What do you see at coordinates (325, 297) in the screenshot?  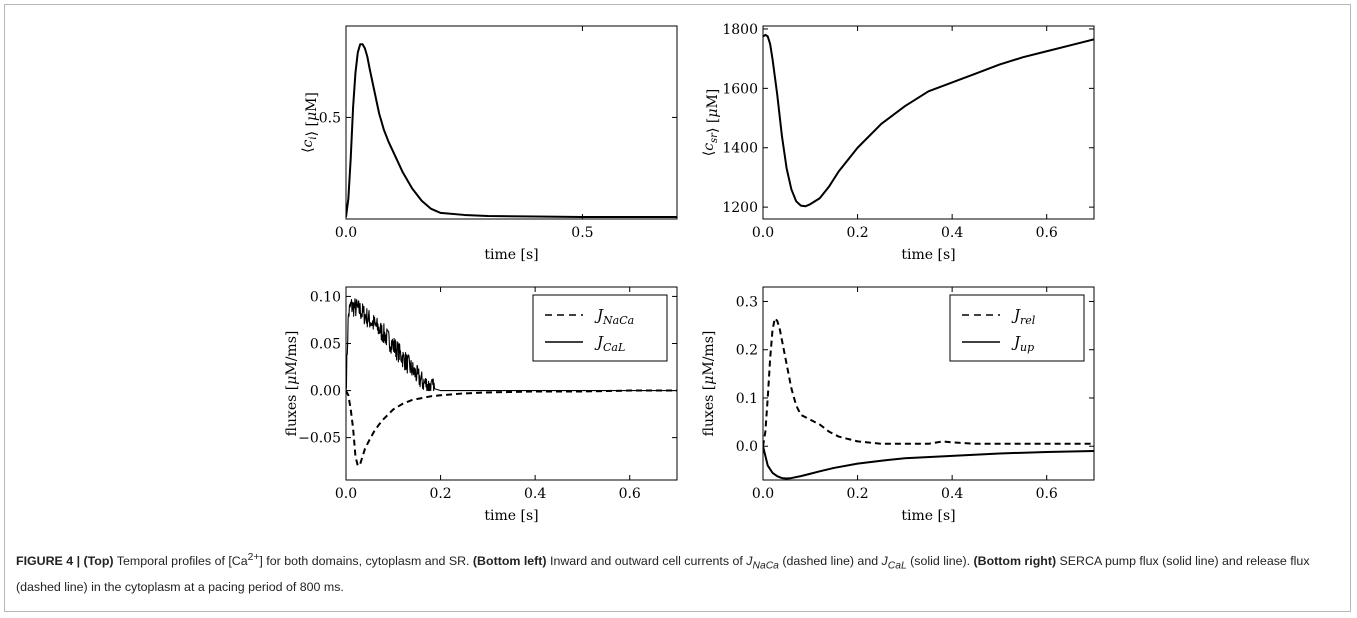 I see `y-tick-label: 0.10` at bounding box center [325, 297].